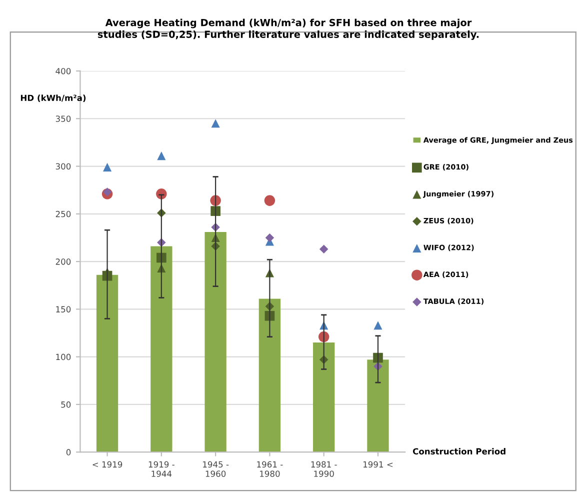 This screenshot has width=577, height=493. What do you see at coordinates (63, 119) in the screenshot?
I see `y-tick-label: 350` at bounding box center [63, 119].